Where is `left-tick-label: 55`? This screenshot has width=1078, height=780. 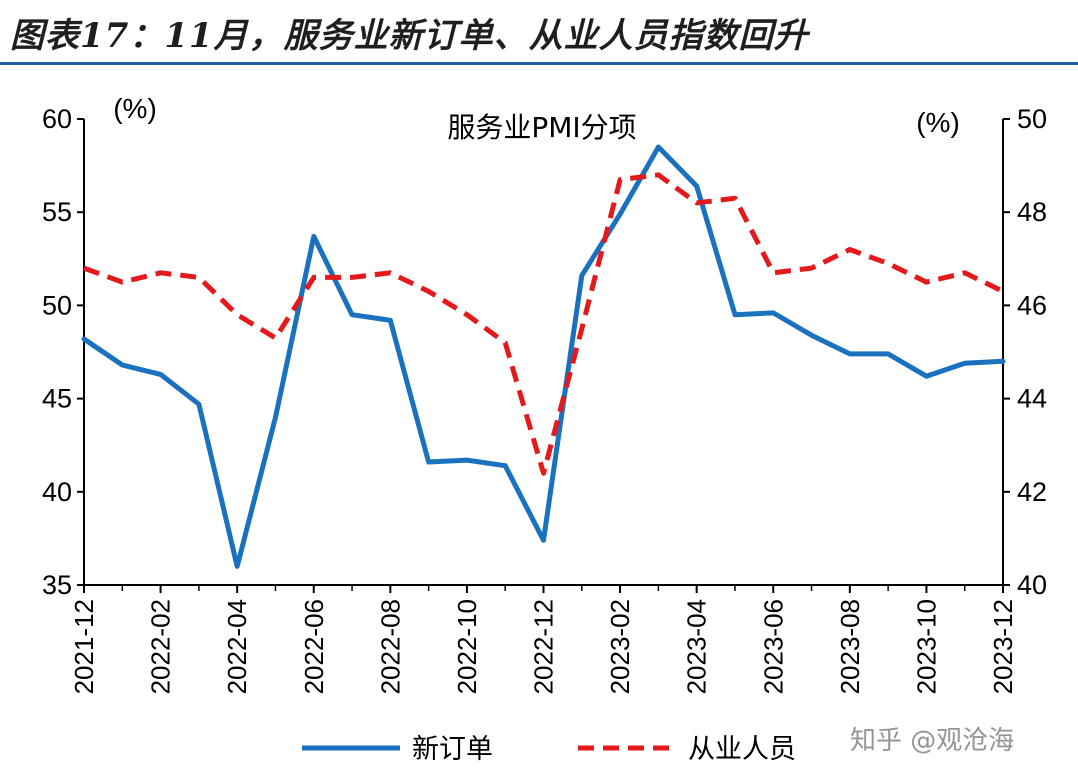
left-tick-label: 55 is located at coordinates (57, 212).